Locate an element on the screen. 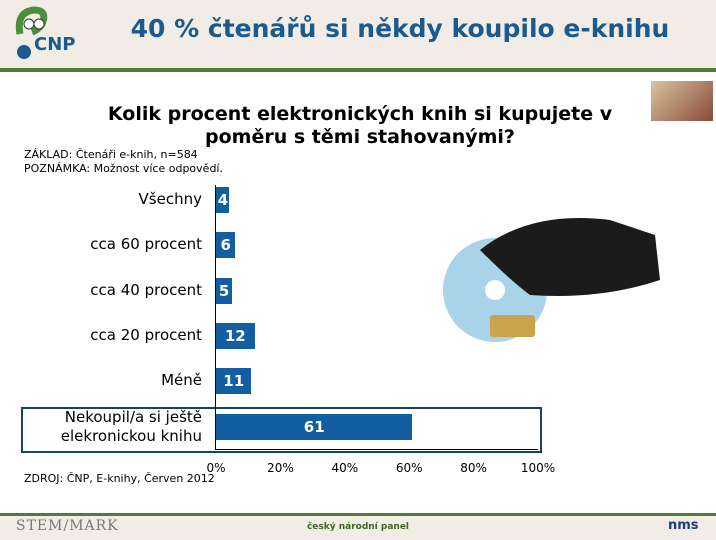 The image size is (716, 540). category-label: Všechny is located at coordinates (170, 199).